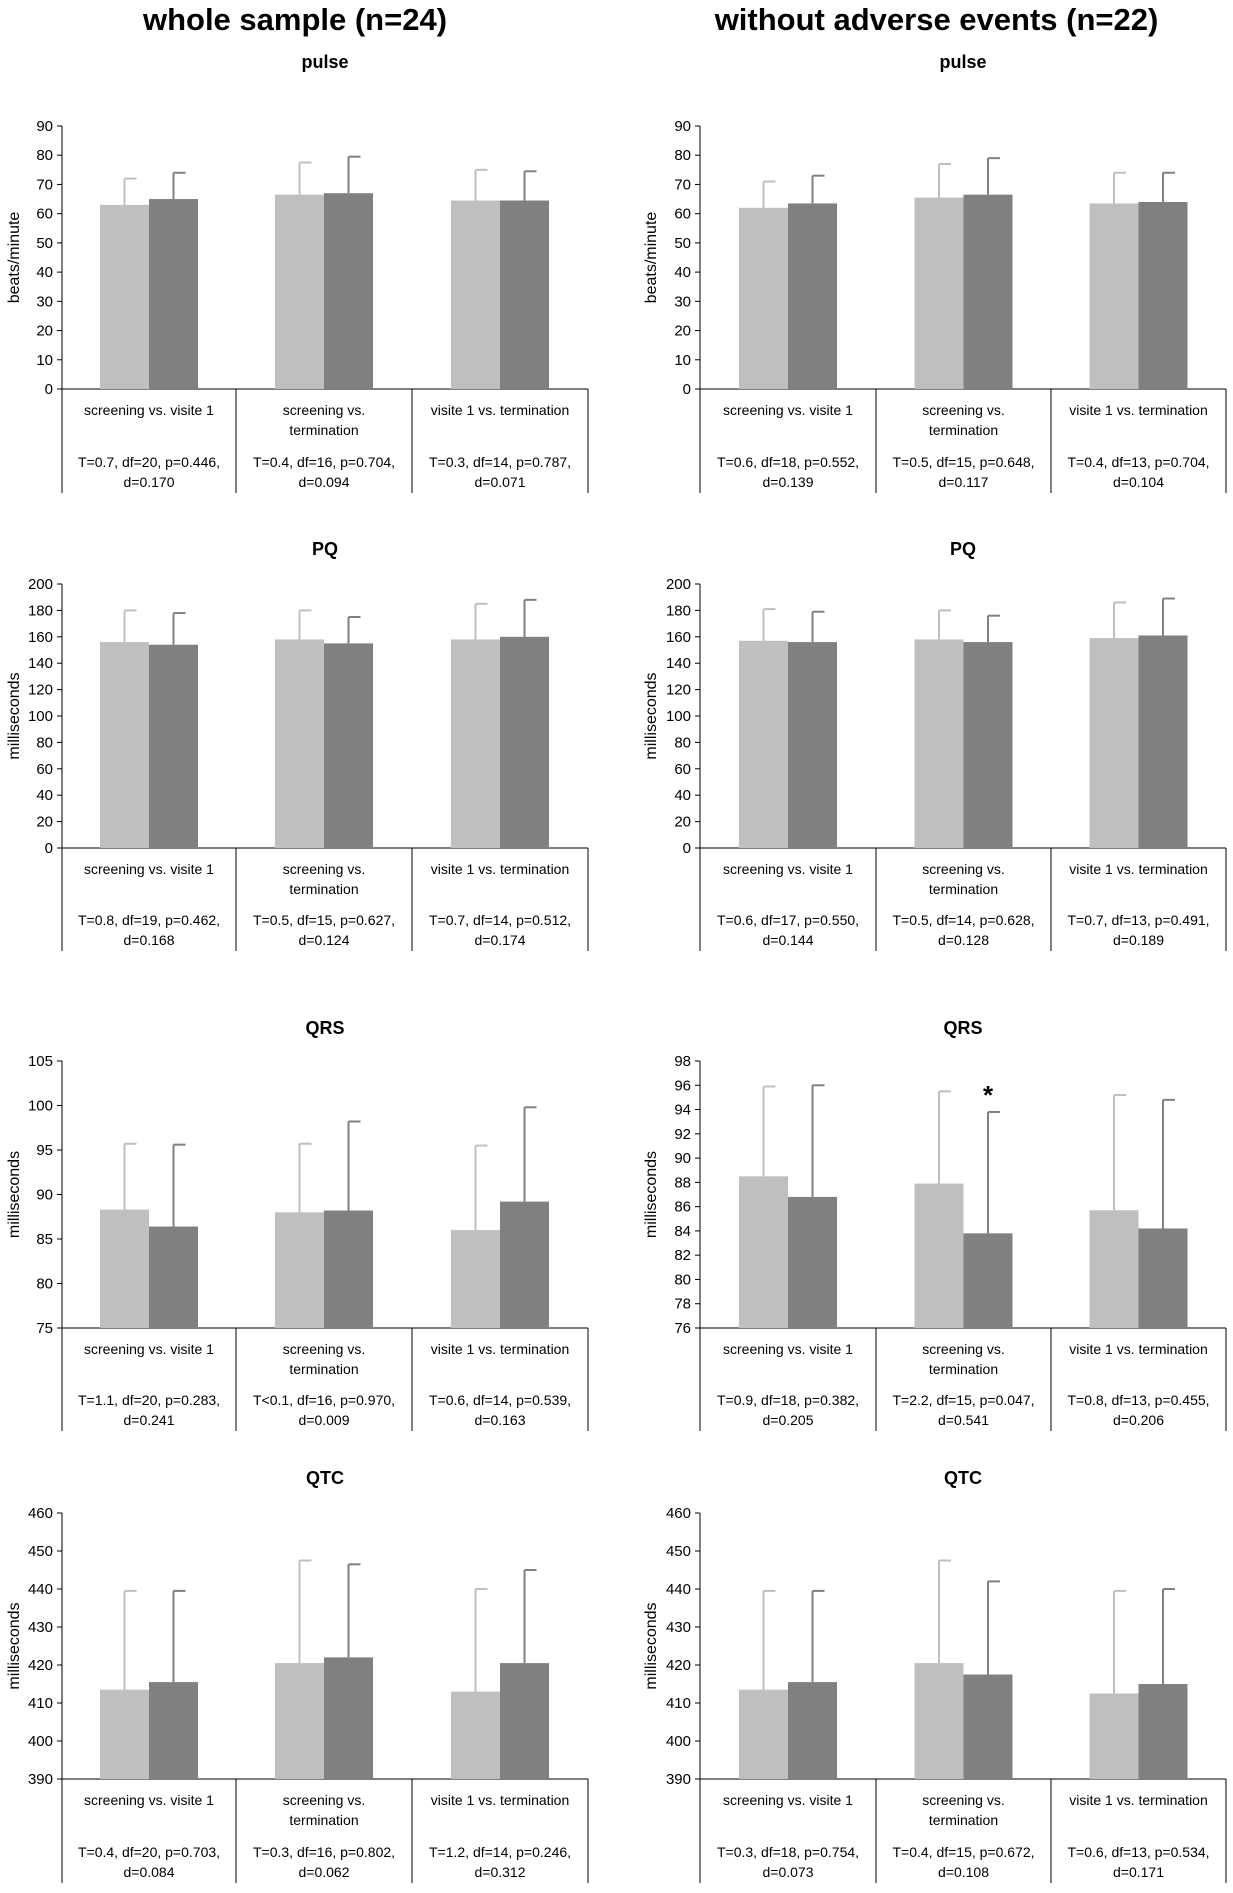  I want to click on stats-label: T=0.3, df=14, p=0.787,, so click(500, 462).